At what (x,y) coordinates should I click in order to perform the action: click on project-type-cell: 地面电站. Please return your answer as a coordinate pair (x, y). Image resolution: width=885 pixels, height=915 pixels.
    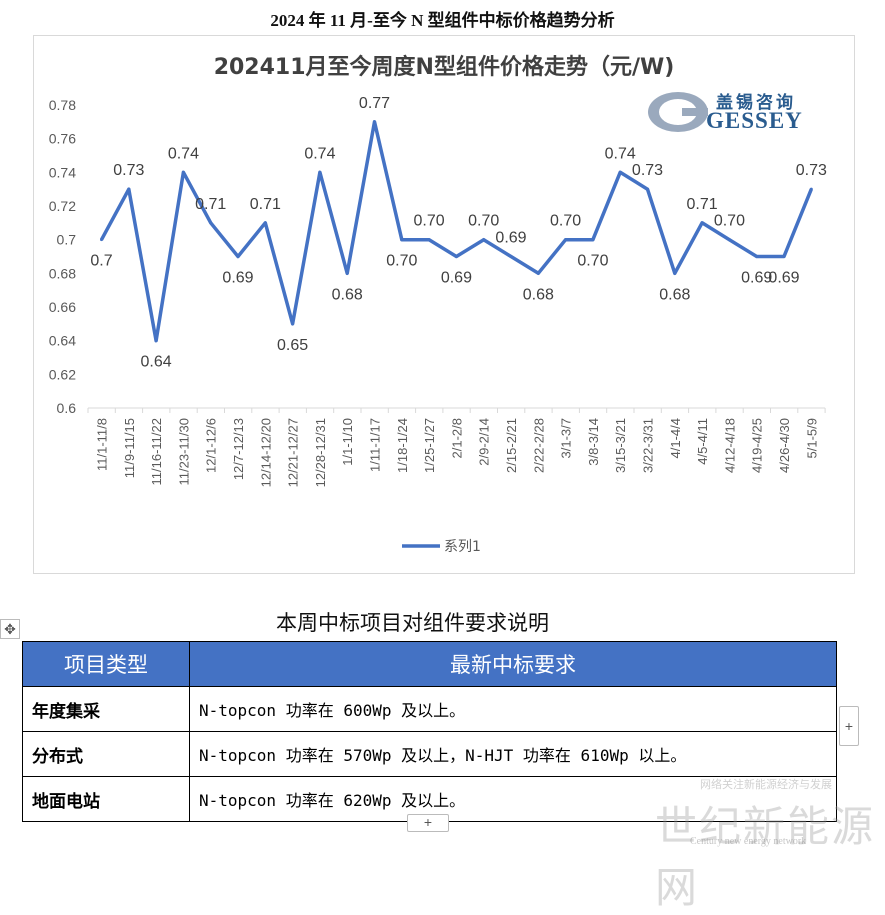
    Looking at the image, I should click on (106, 799).